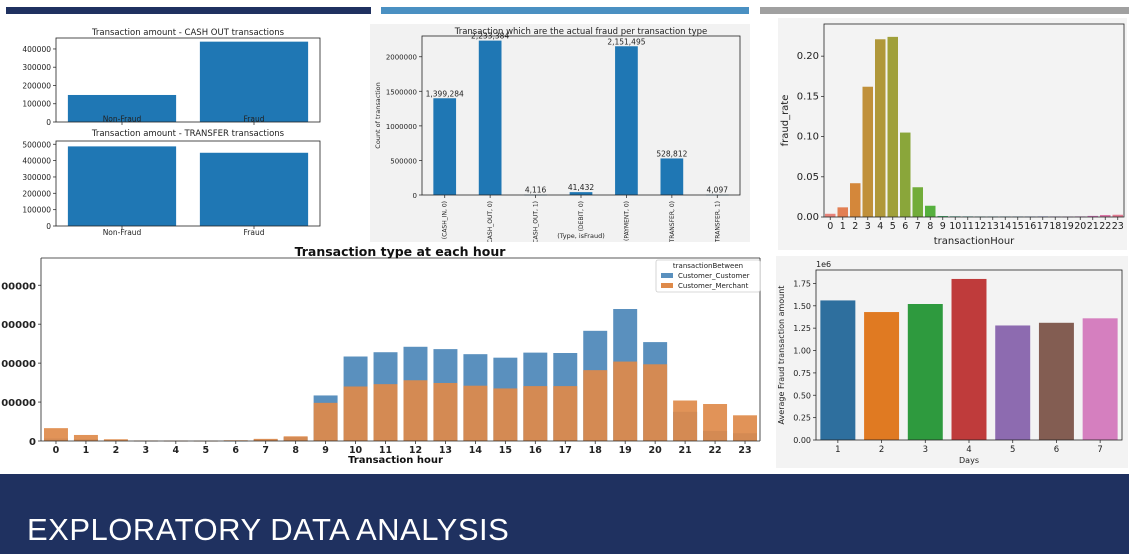 This screenshot has height=554, width=1129. Describe the element at coordinates (974, 120) in the screenshot. I see `svg-hourrate-frame` at that location.